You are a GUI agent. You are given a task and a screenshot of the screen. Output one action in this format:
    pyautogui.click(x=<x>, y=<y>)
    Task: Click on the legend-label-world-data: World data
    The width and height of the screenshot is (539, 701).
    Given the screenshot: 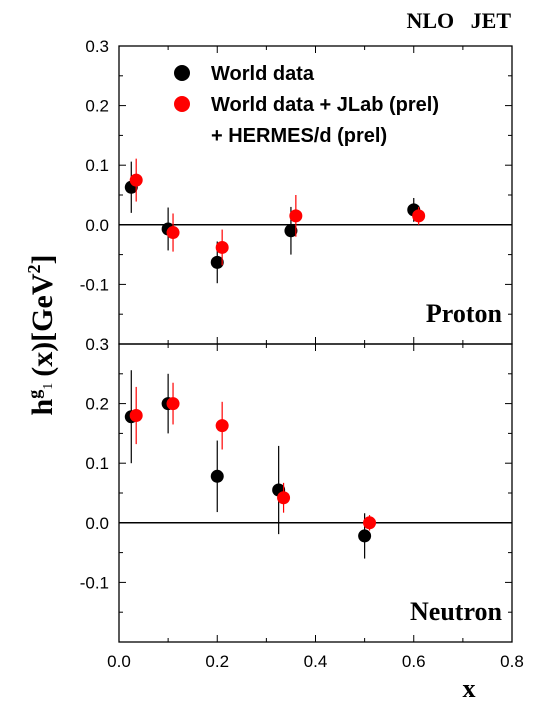 What is the action you would take?
    pyautogui.click(x=263, y=74)
    